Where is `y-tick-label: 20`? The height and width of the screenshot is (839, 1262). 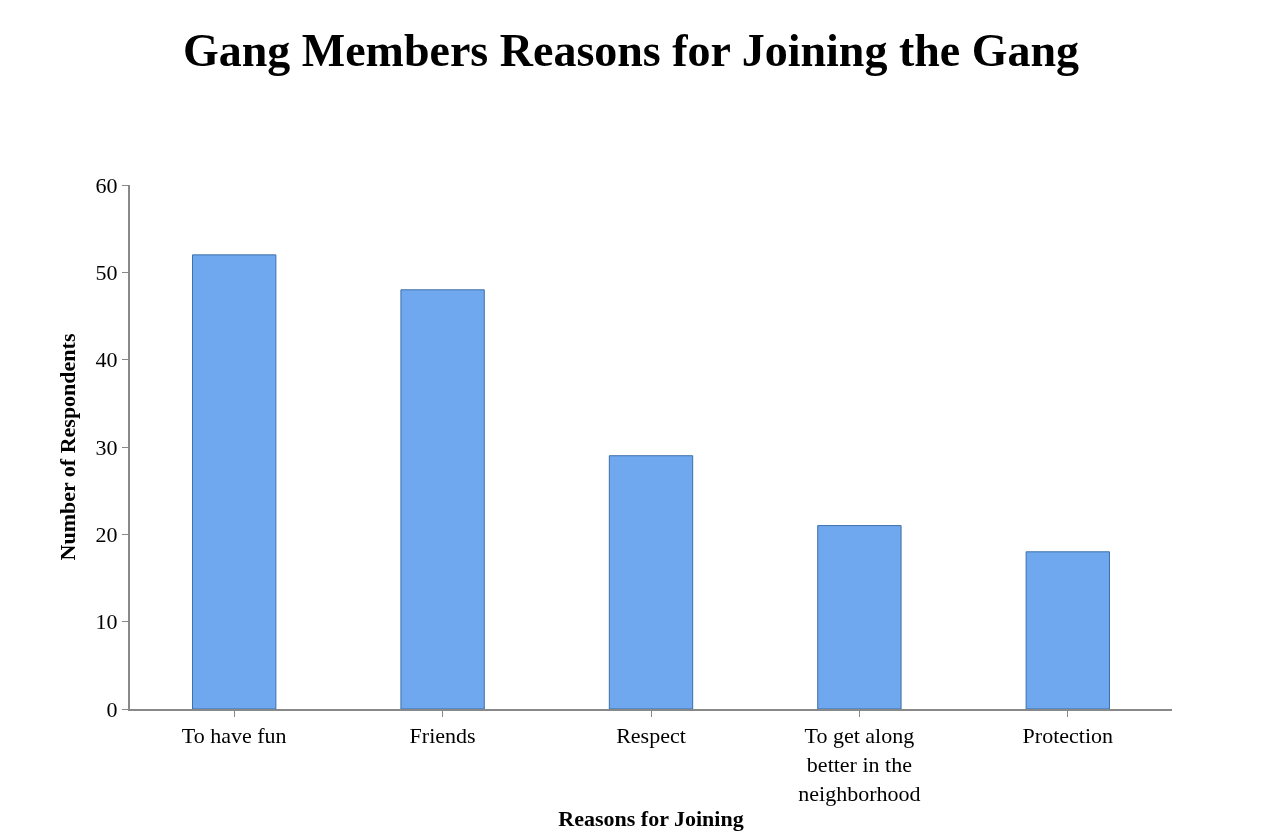
y-tick-label: 20 is located at coordinates (106, 535).